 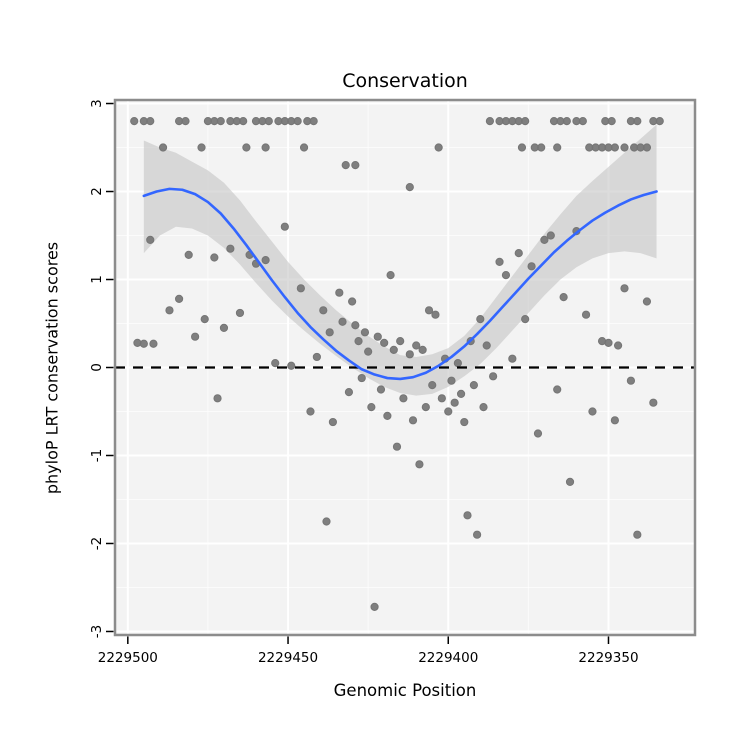 What do you see at coordinates (608, 658) in the screenshot?
I see `x-tick-label: 2229350` at bounding box center [608, 658].